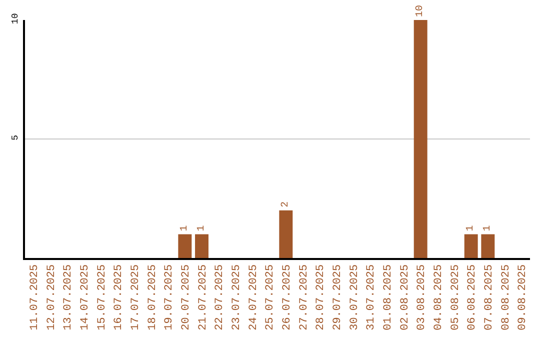  I want to click on x-tick-label: 25.07.2025, so click(270, 297).